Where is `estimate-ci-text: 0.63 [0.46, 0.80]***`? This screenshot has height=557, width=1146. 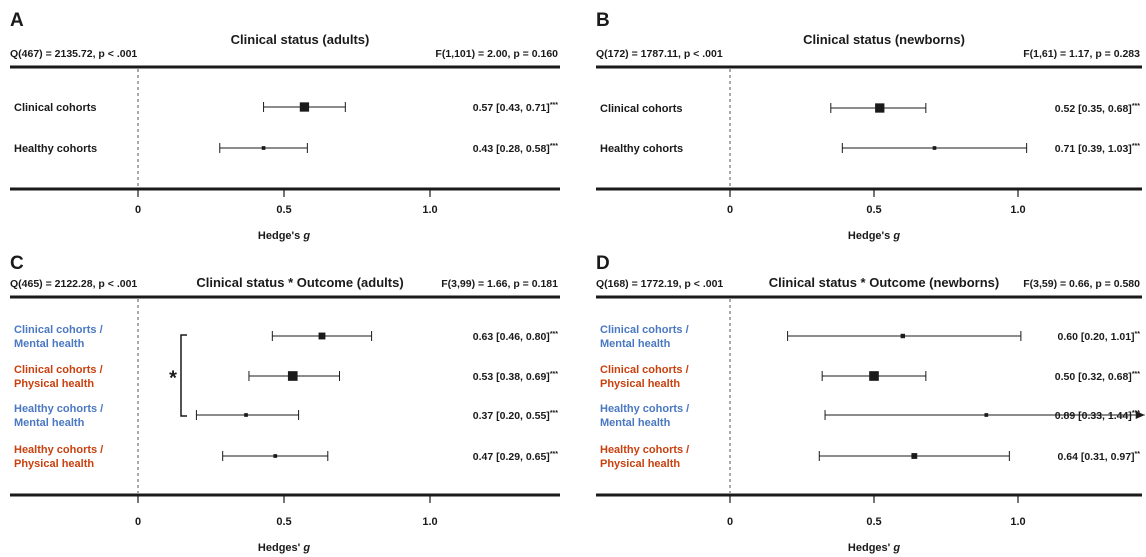
estimate-ci-text: 0.63 [0.46, 0.80]*** is located at coordinates (516, 337).